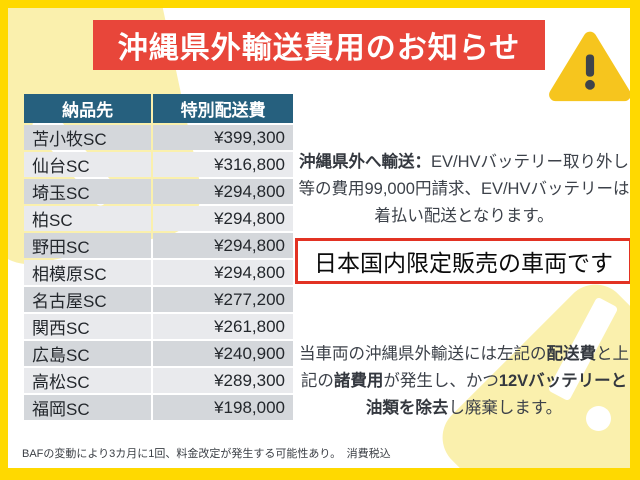 This screenshot has height=480, width=640. What do you see at coordinates (598, 418) in the screenshot?
I see `pale-exclamation-dot` at bounding box center [598, 418].